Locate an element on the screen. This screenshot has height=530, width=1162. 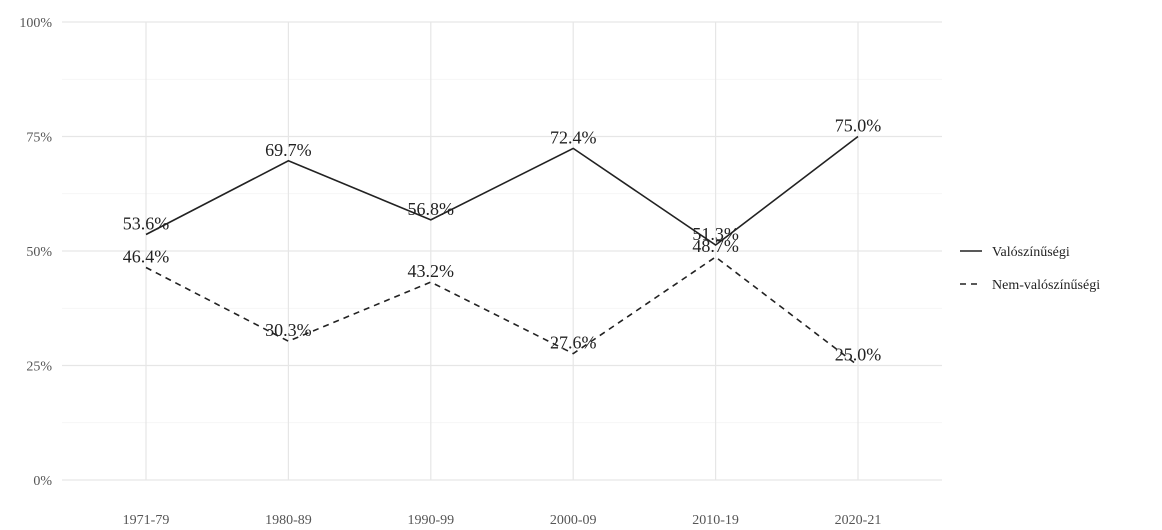
data-label: 25.0% is located at coordinates (858, 355).